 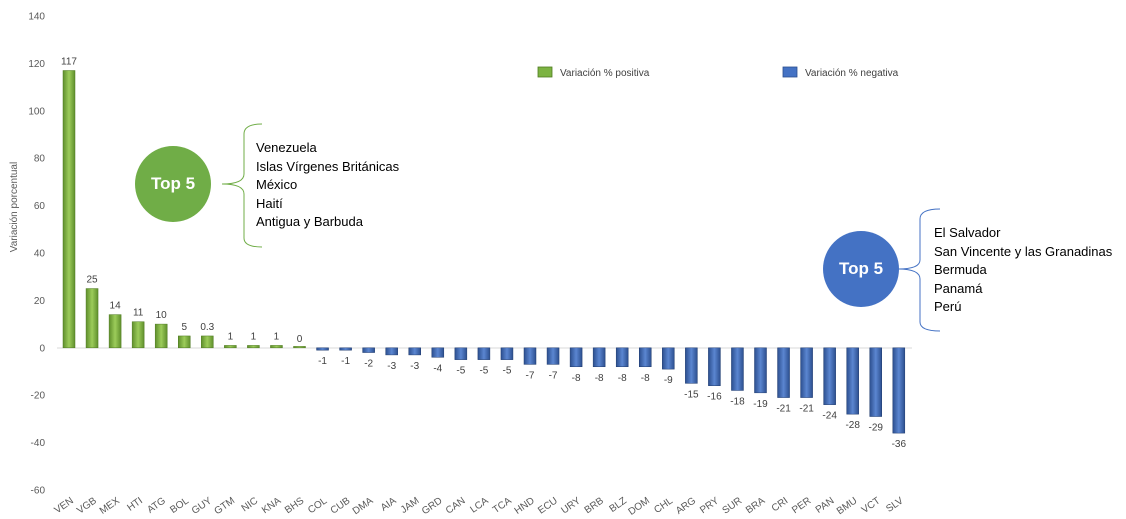 I want to click on x-tick-label: GRD, so click(x=432, y=506).